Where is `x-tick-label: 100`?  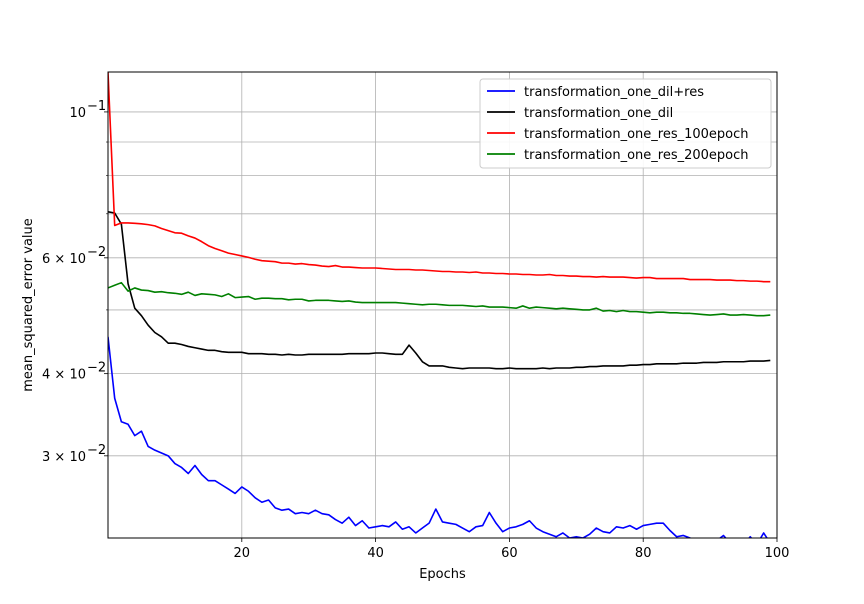 x-tick-label: 100 is located at coordinates (777, 553).